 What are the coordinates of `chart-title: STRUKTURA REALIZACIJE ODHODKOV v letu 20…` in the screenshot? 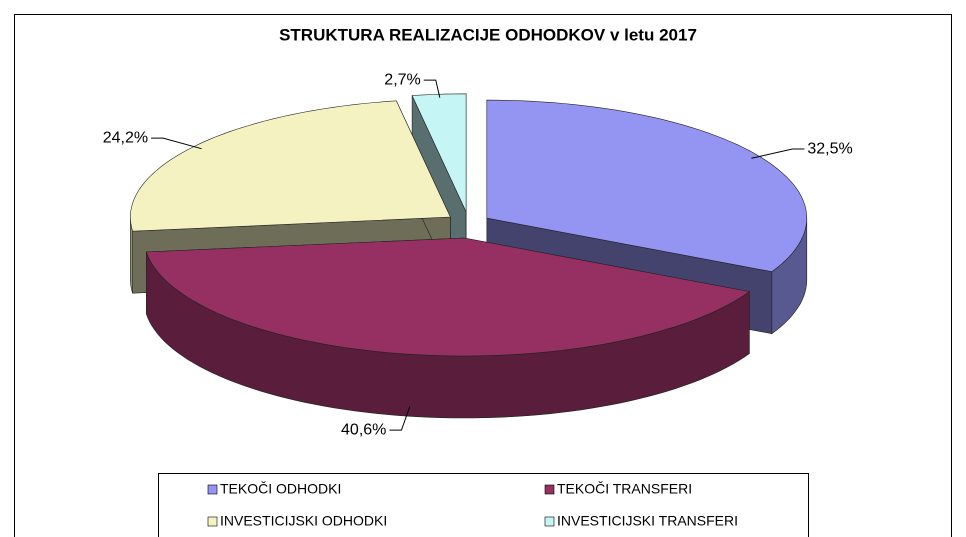 It's located at (488, 34).